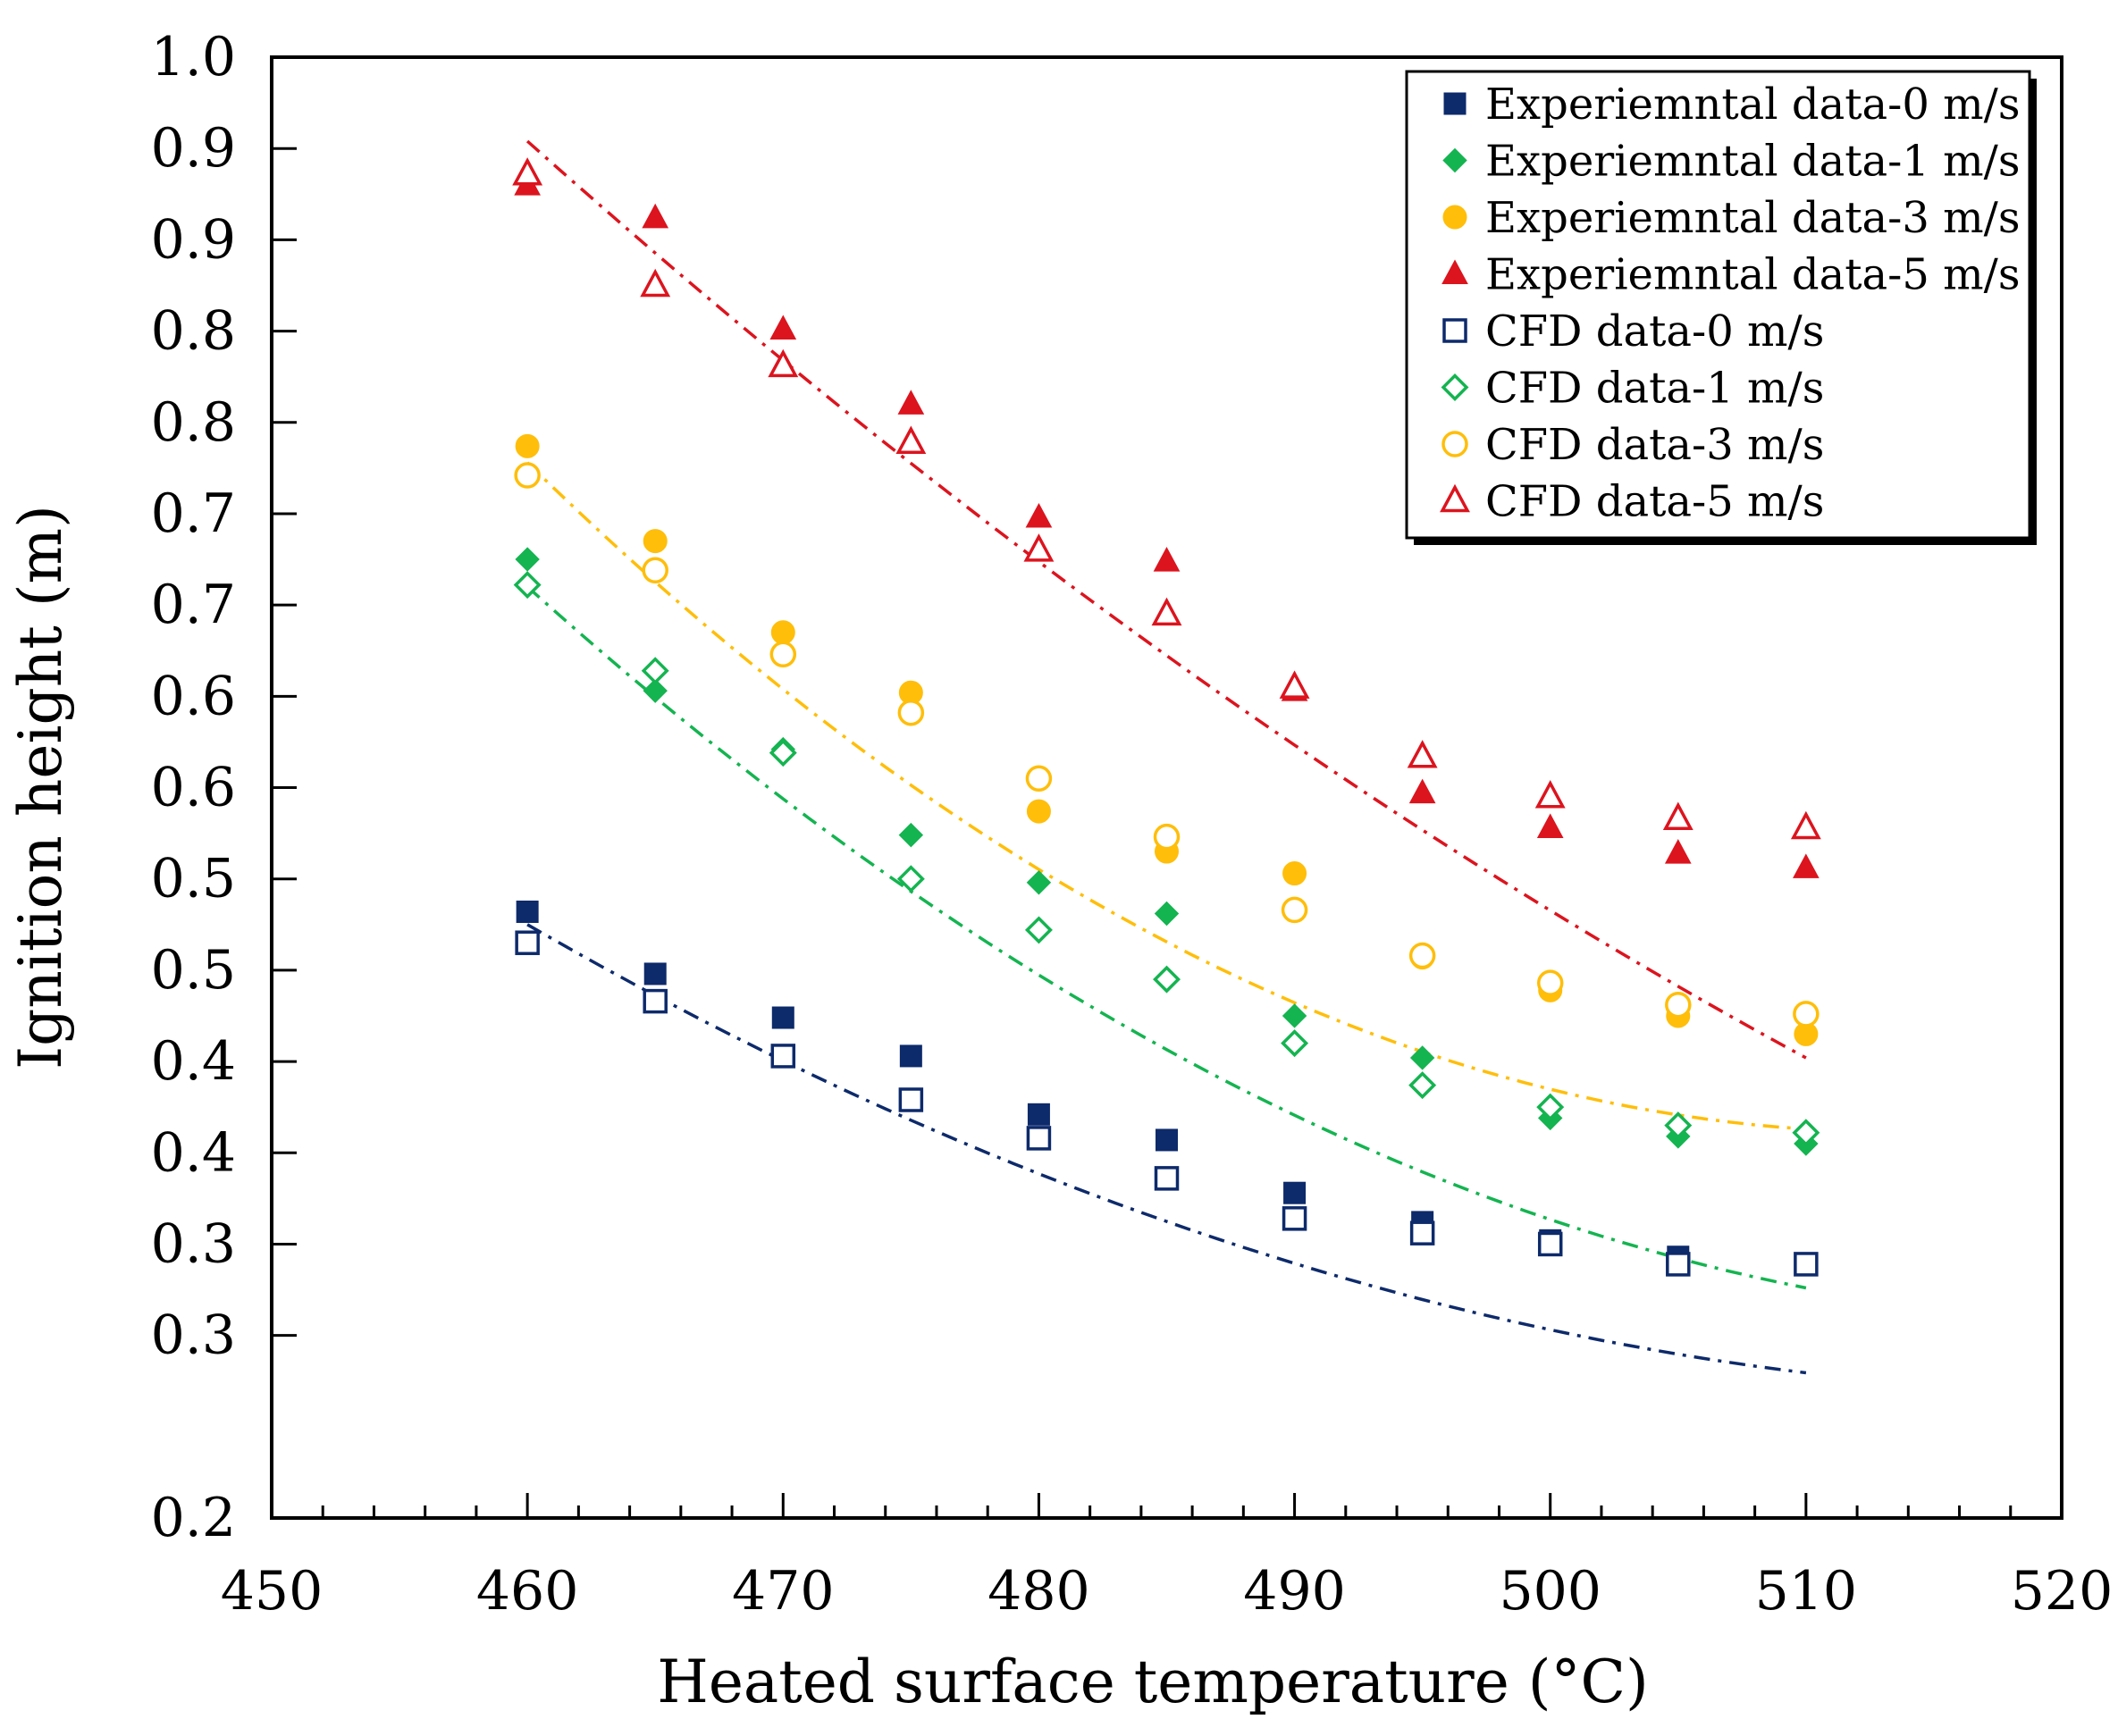 This screenshot has height=1736, width=2118. Describe the element at coordinates (1753, 275) in the screenshot. I see `legend-label: Experiemntal data-5 m/s` at that location.